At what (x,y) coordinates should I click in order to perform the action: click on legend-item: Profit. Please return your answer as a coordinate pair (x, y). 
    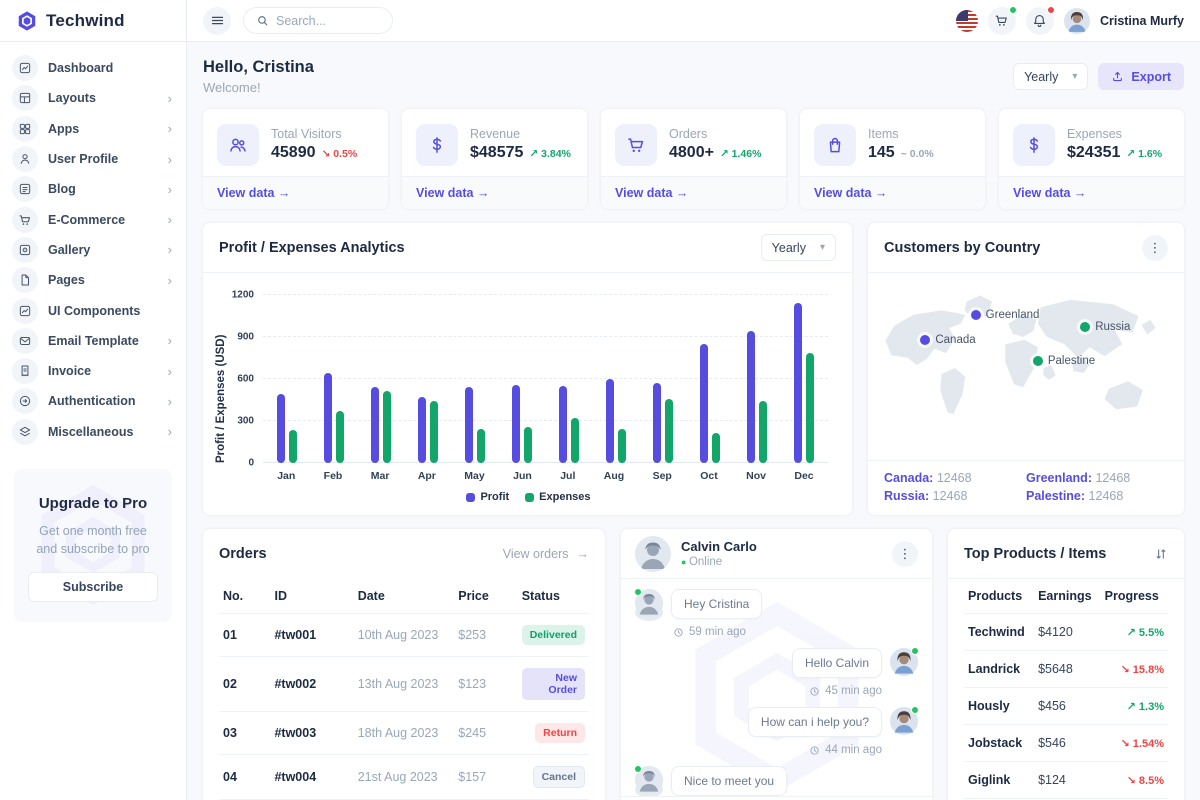
    Looking at the image, I should click on (487, 497).